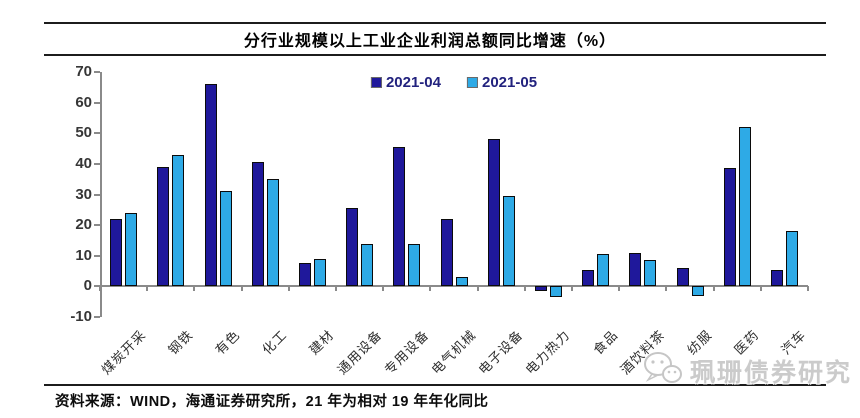 This screenshot has width=860, height=418. Describe the element at coordinates (605, 342) in the screenshot. I see `x-axis-category-label: 食品` at that location.